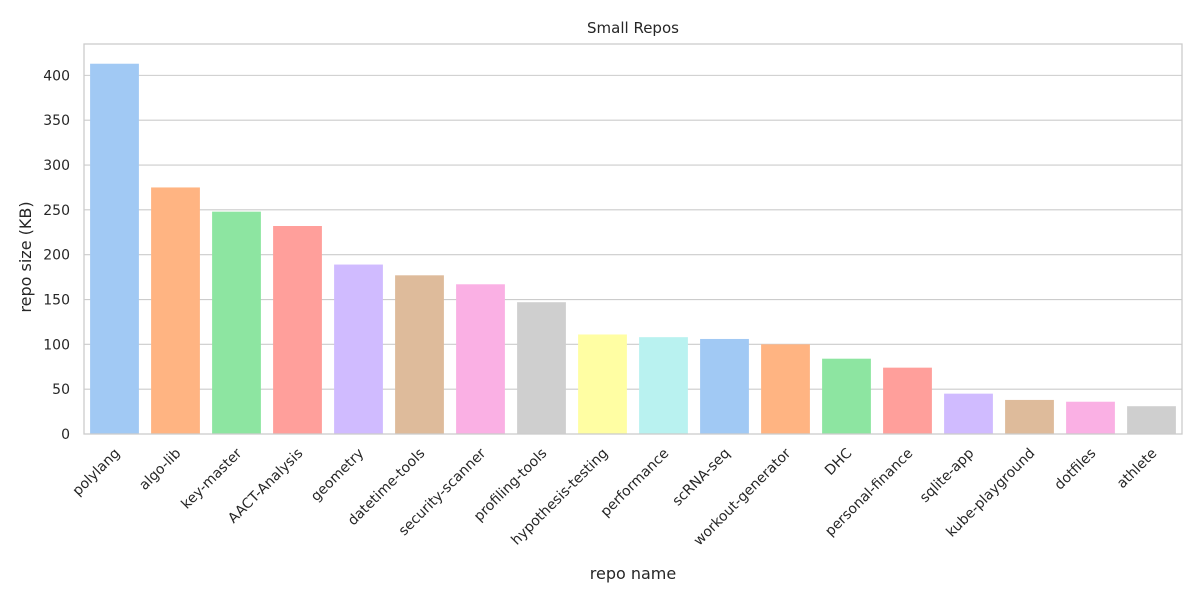  I want to click on x-tick-label: athlete, so click(1137, 469).